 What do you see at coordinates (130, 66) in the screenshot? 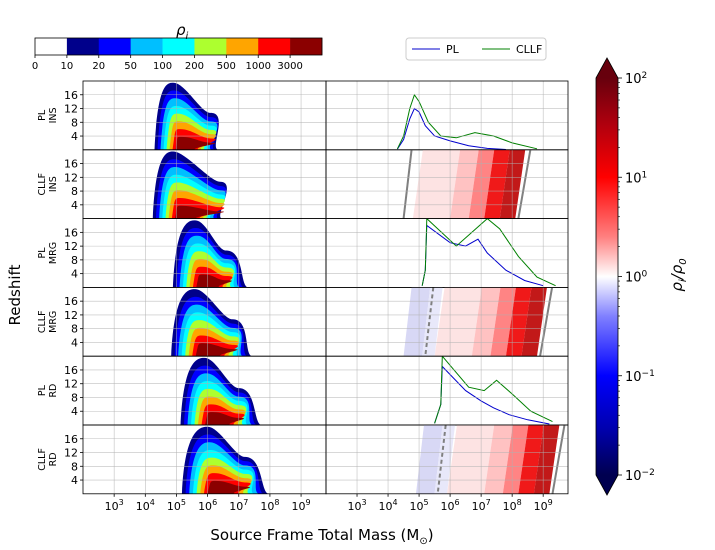
I see `top-colorbar-tick-label: 50` at bounding box center [130, 66].